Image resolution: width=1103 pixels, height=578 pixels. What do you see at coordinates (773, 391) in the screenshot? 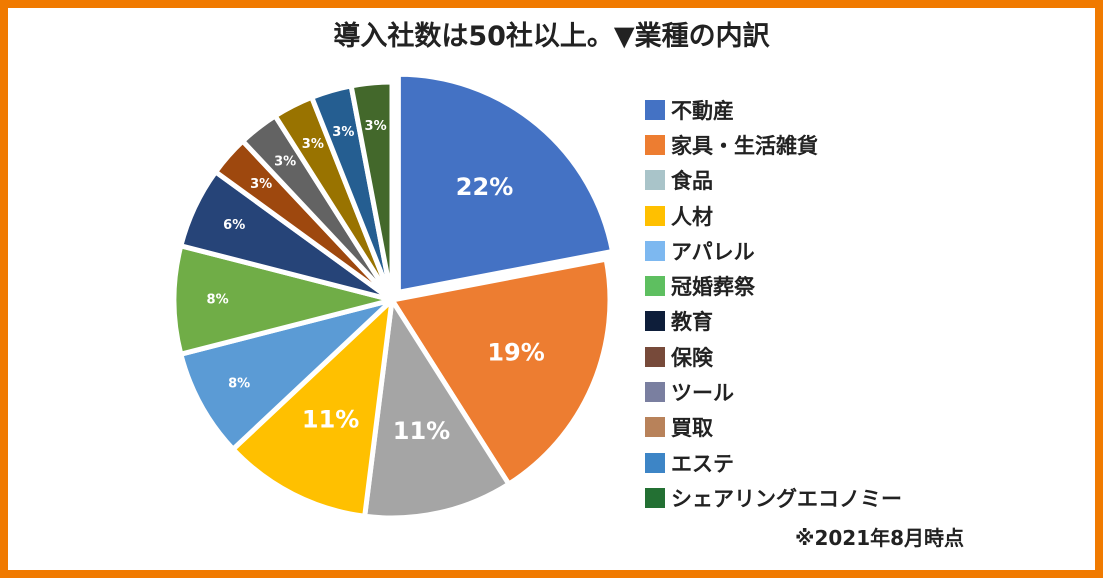
I see `legend-item: ツール` at bounding box center [773, 391].